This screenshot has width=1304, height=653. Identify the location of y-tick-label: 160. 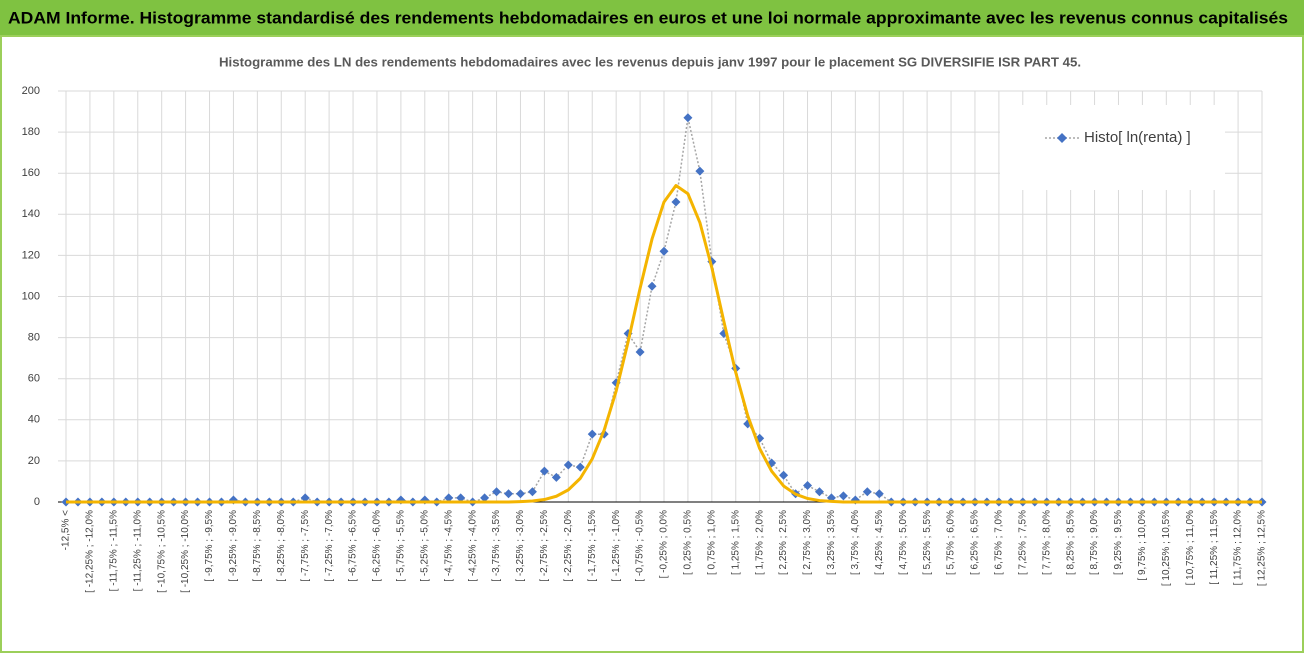
(31, 173).